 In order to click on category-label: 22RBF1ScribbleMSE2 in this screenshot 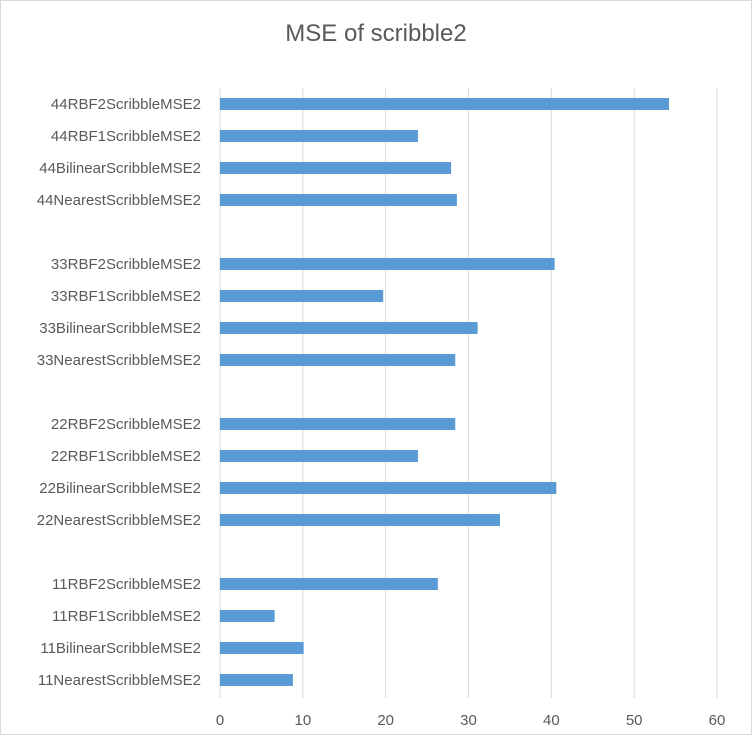, I will do `click(126, 456)`.